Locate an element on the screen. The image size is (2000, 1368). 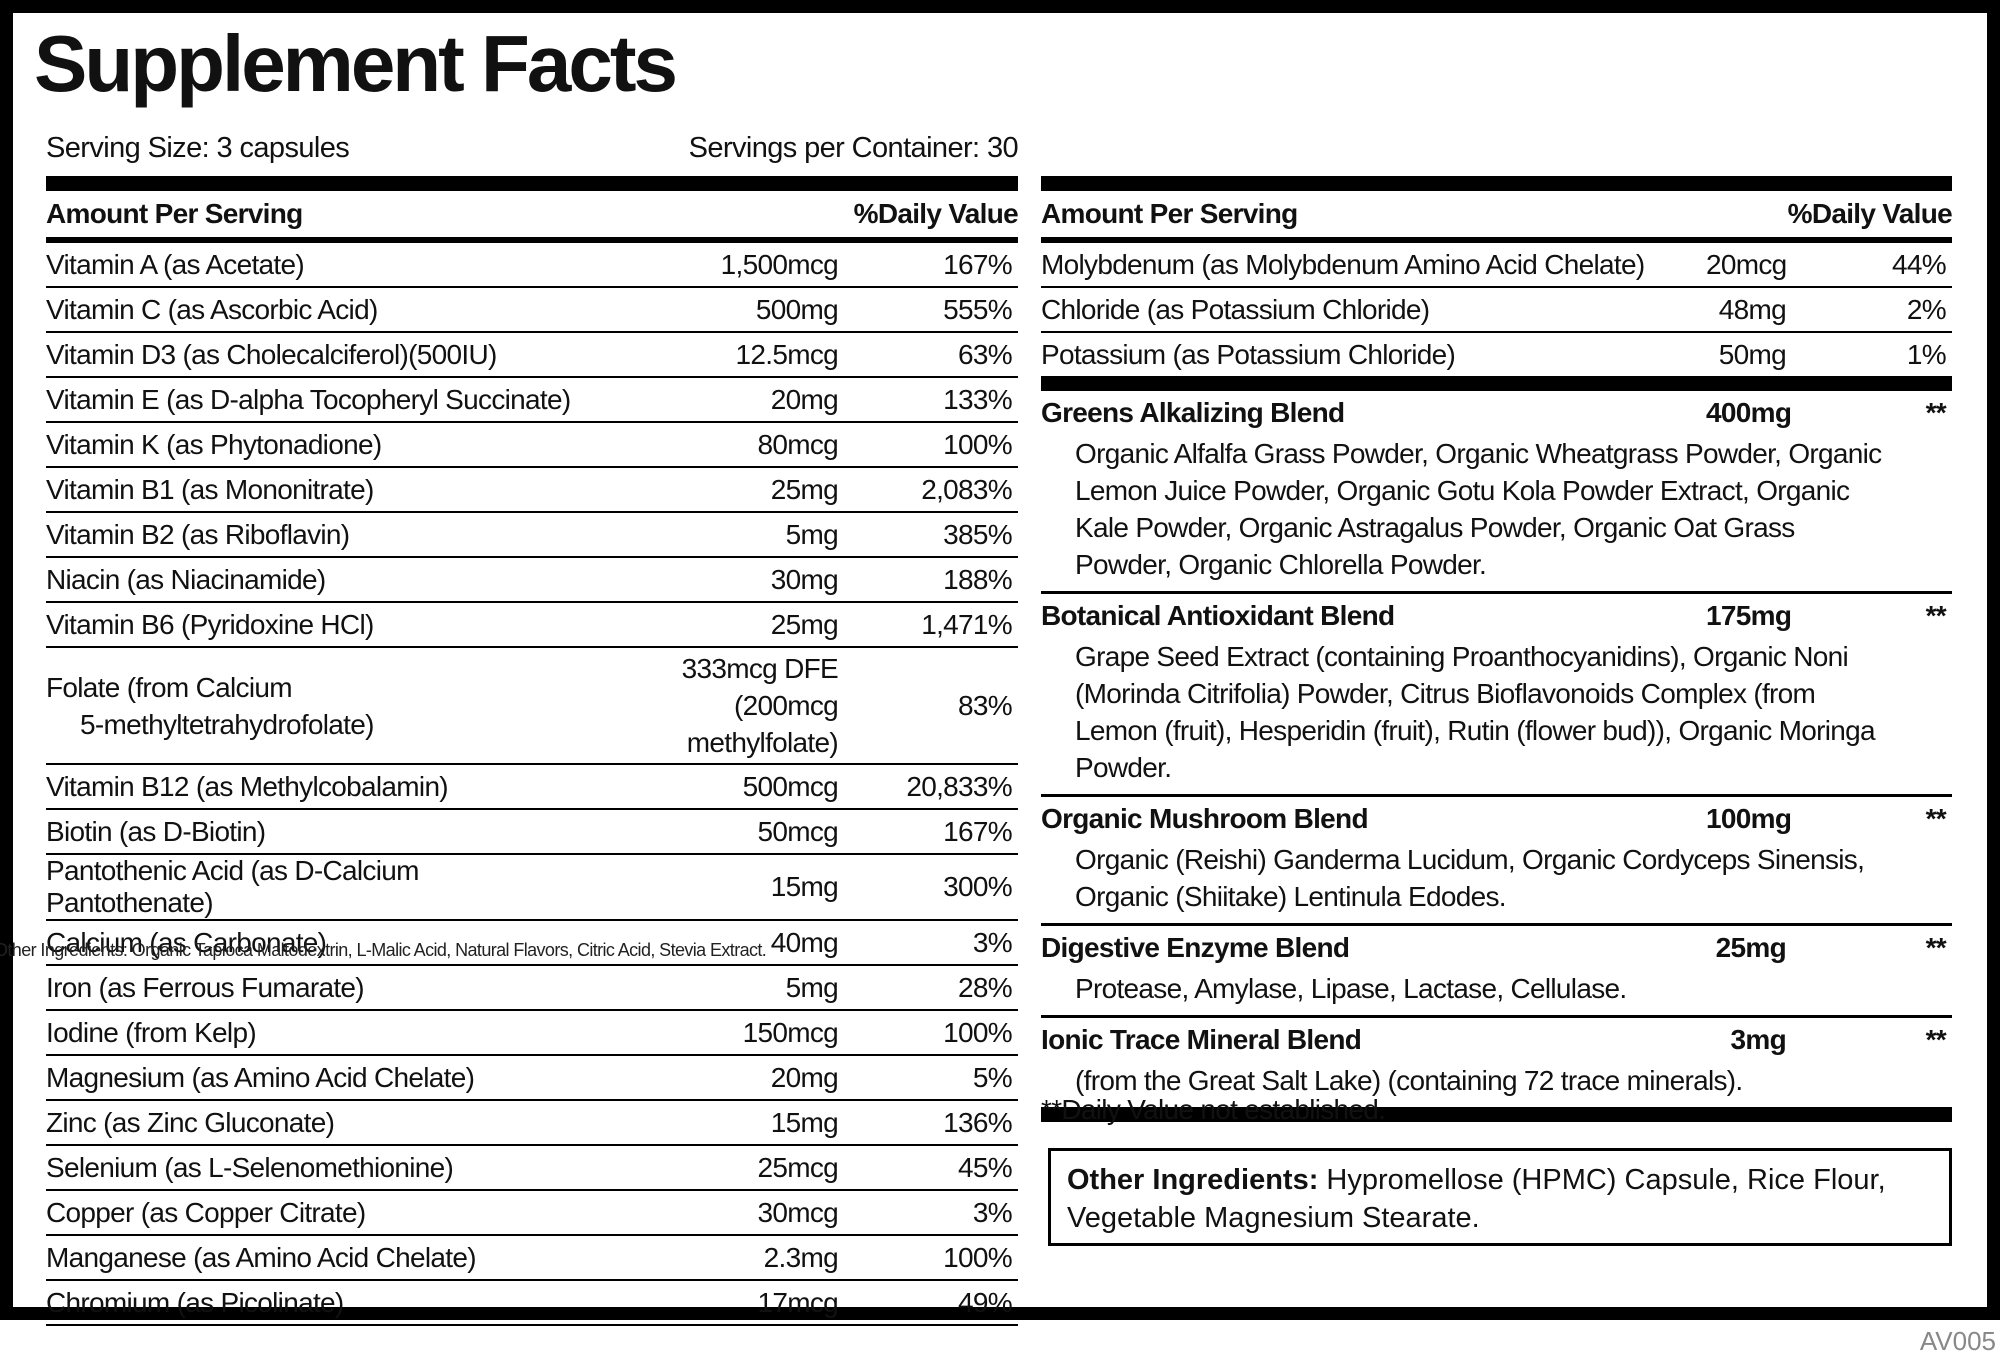
nutrient-row: Vitamin B6 (Pyridoxine HCl) 25mg 1,471% is located at coordinates (532, 625).